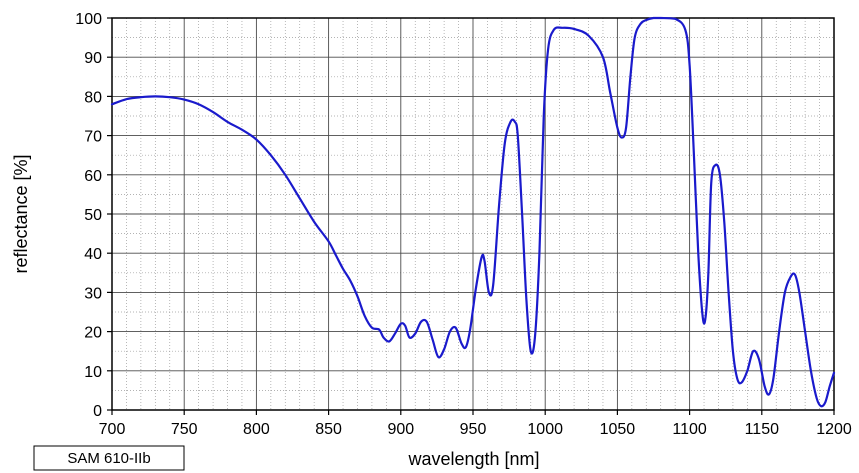 The image size is (859, 473). I want to click on y-tick-label: 40, so click(93, 254).